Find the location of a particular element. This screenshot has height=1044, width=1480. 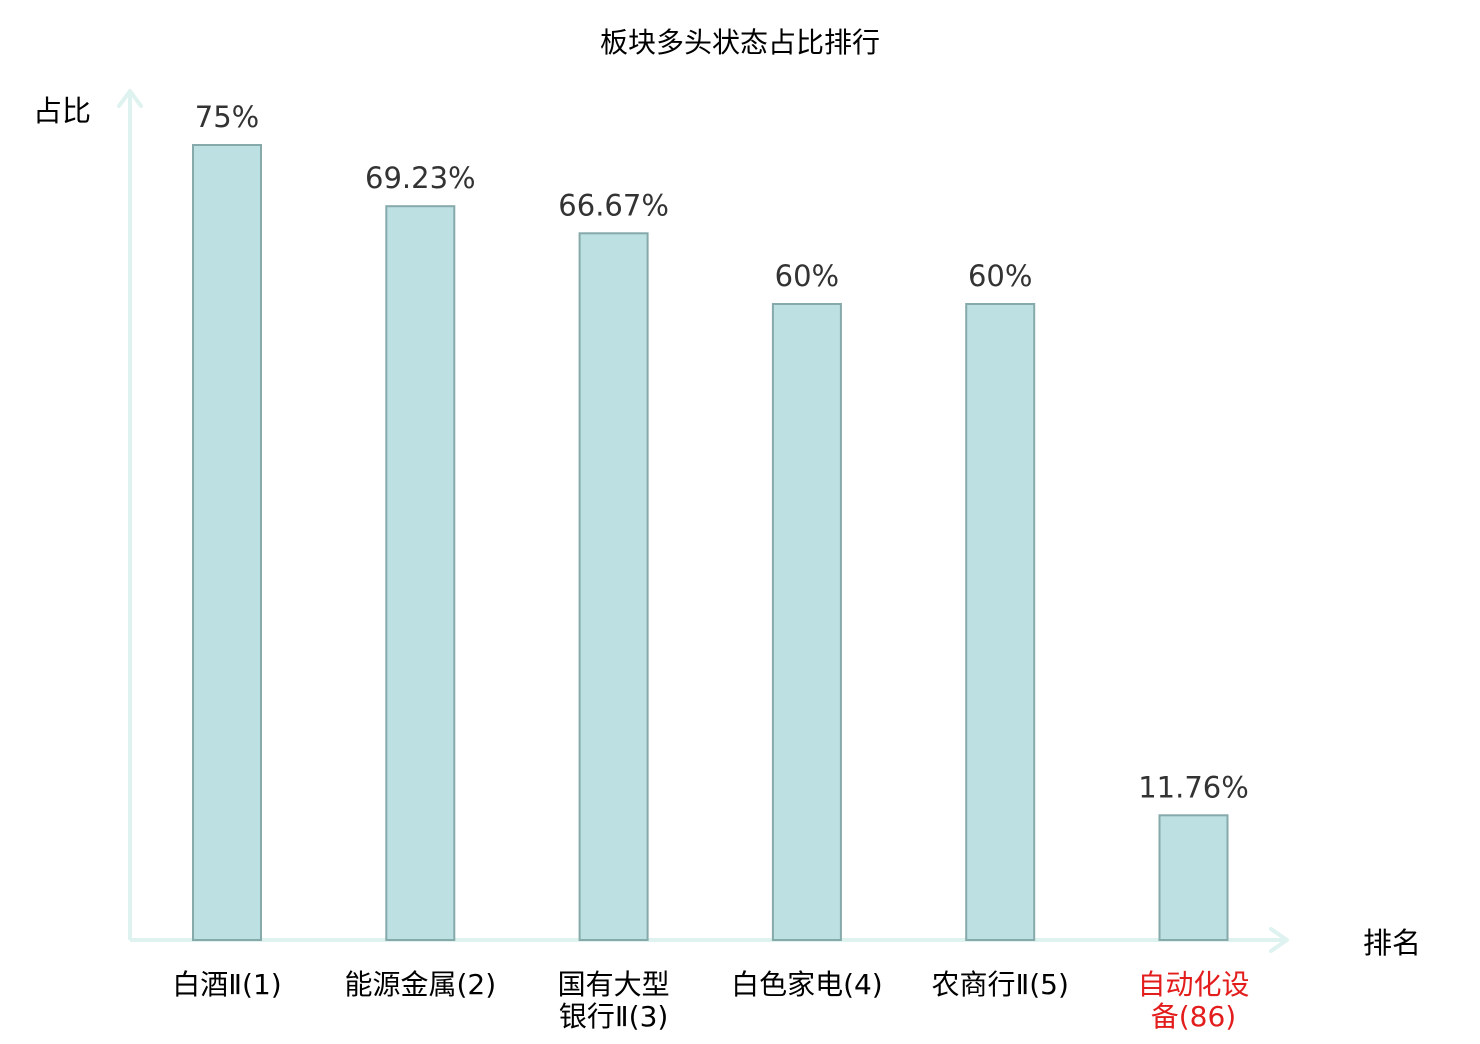

value-label-3: 66.67% is located at coordinates (613, 205).